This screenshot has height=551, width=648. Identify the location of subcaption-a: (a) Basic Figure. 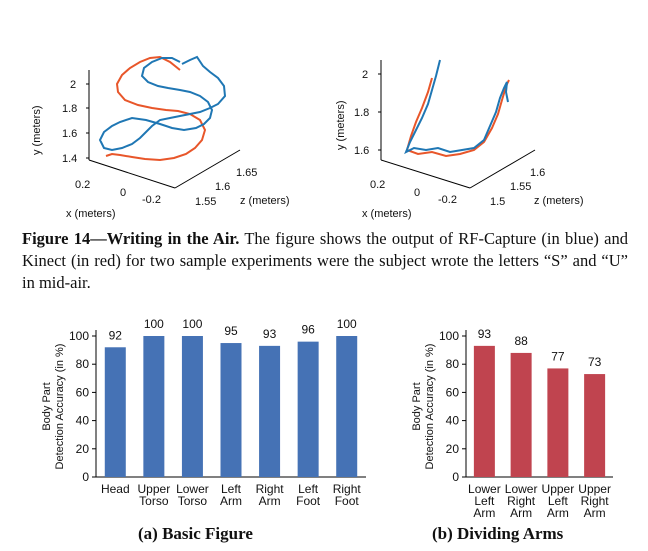
(195, 533).